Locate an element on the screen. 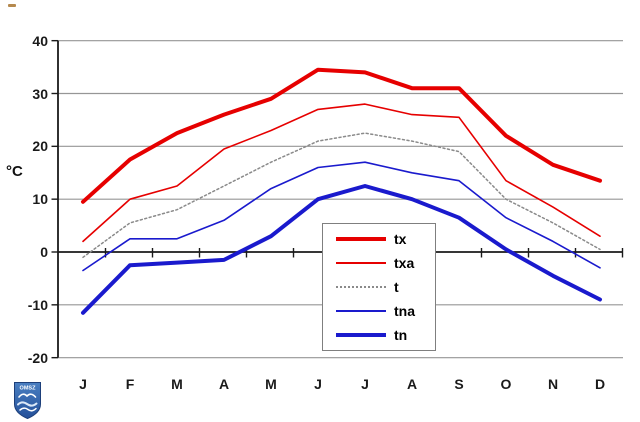  legend-label: txa is located at coordinates (404, 263).